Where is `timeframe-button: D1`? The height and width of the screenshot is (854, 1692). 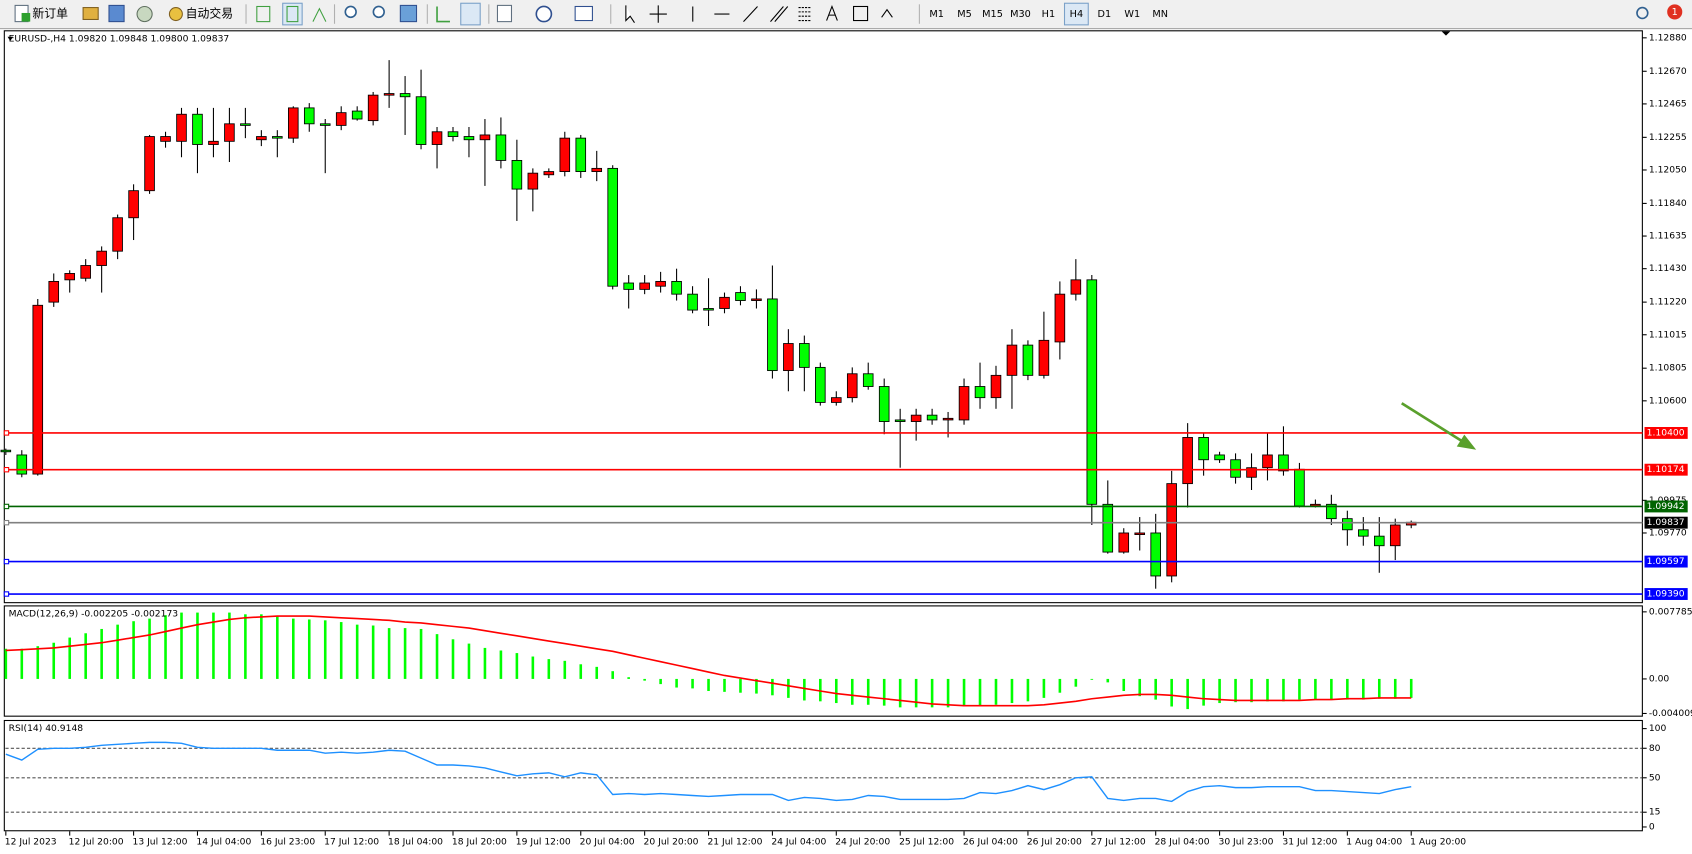
timeframe-button: D1 is located at coordinates (1105, 14).